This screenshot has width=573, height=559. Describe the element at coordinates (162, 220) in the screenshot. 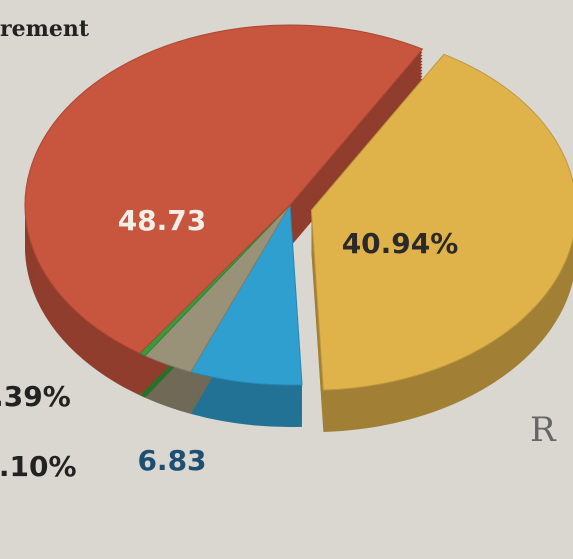

I see `data-label: 48.73` at that location.